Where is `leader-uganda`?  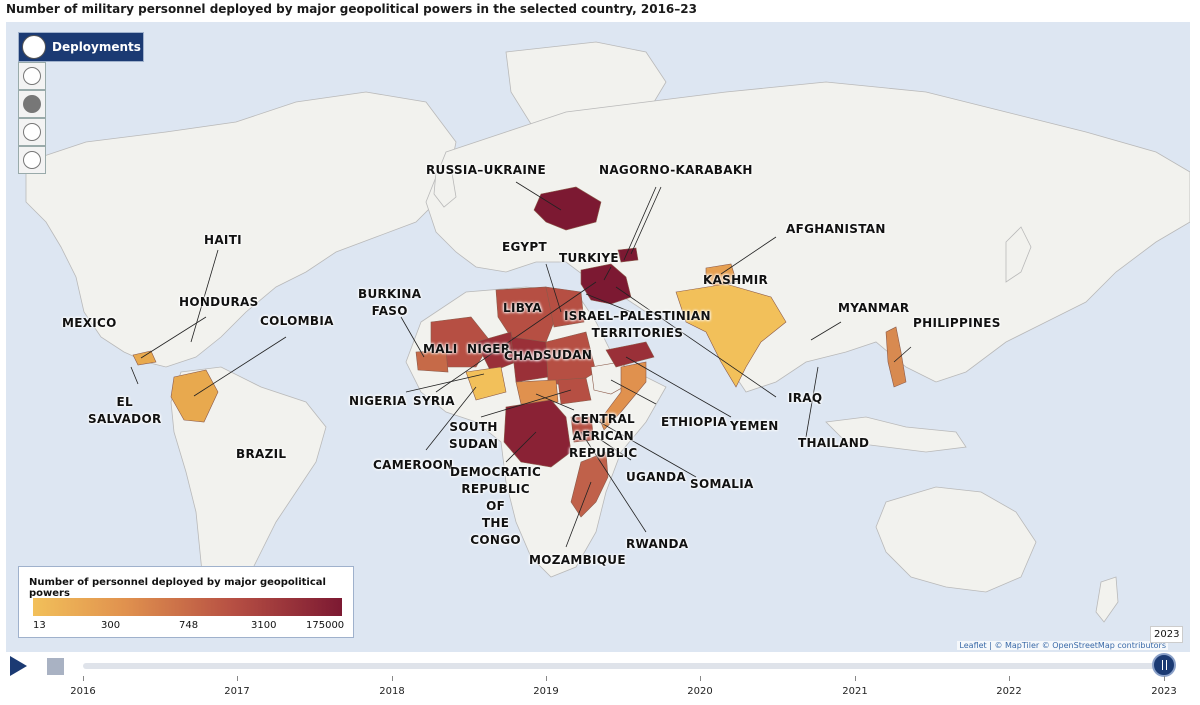
leader-uganda is located at coordinates (608, 445).